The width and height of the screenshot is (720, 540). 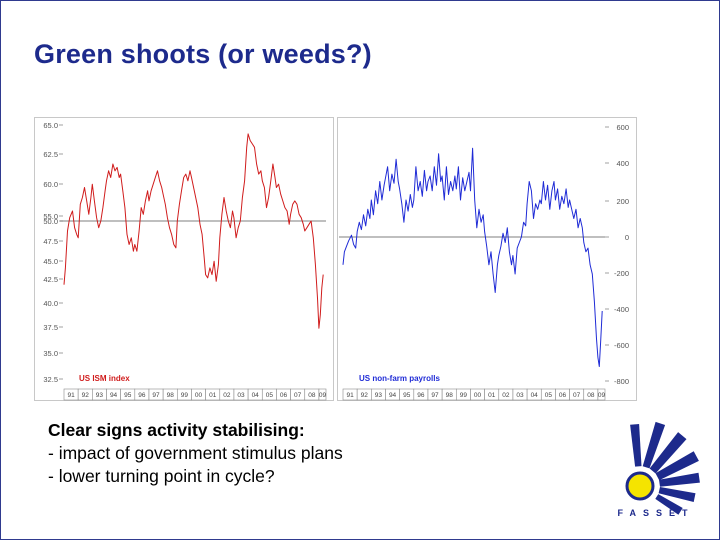 I want to click on y-tick-label: 45.0, so click(x=50, y=261).